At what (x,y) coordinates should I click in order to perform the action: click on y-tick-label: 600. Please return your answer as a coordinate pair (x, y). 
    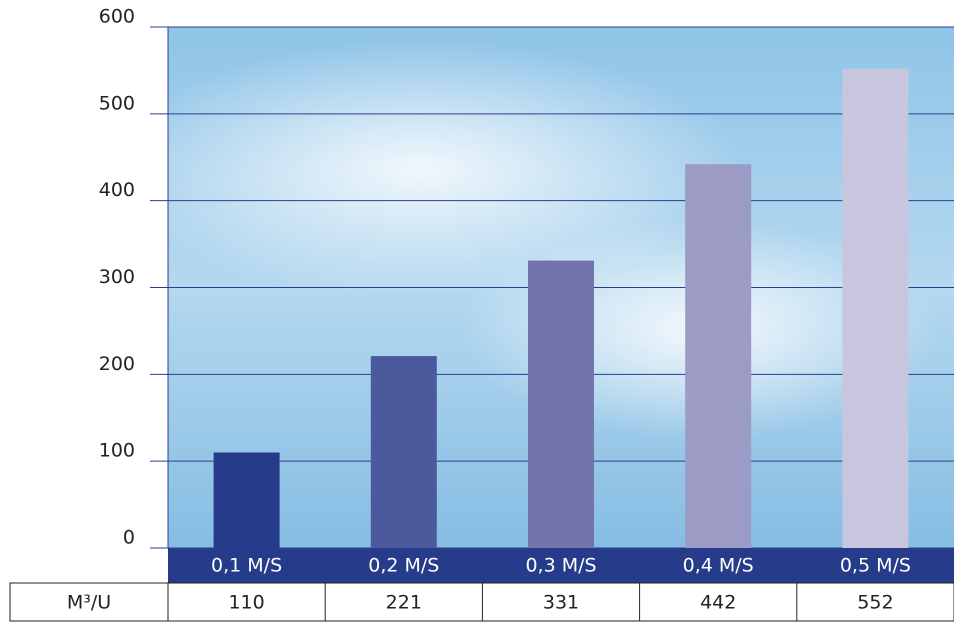
    Looking at the image, I should click on (117, 17).